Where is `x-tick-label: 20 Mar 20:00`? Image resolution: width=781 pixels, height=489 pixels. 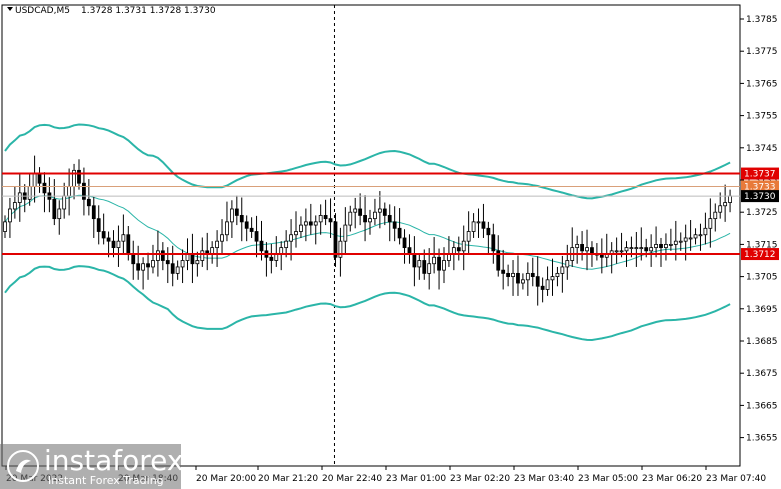 x-tick-label: 20 Mar 20:00 is located at coordinates (226, 479).